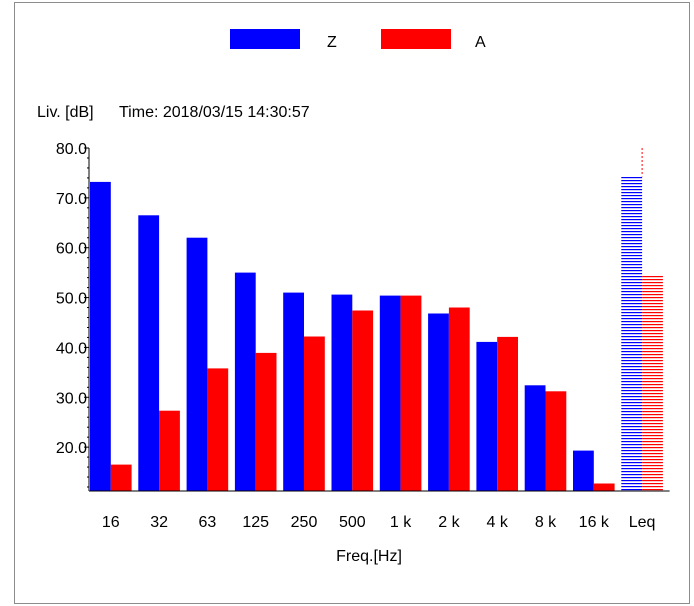 The width and height of the screenshot is (694, 606). I want to click on y-axis-label: Liv. [dB], so click(65, 112).